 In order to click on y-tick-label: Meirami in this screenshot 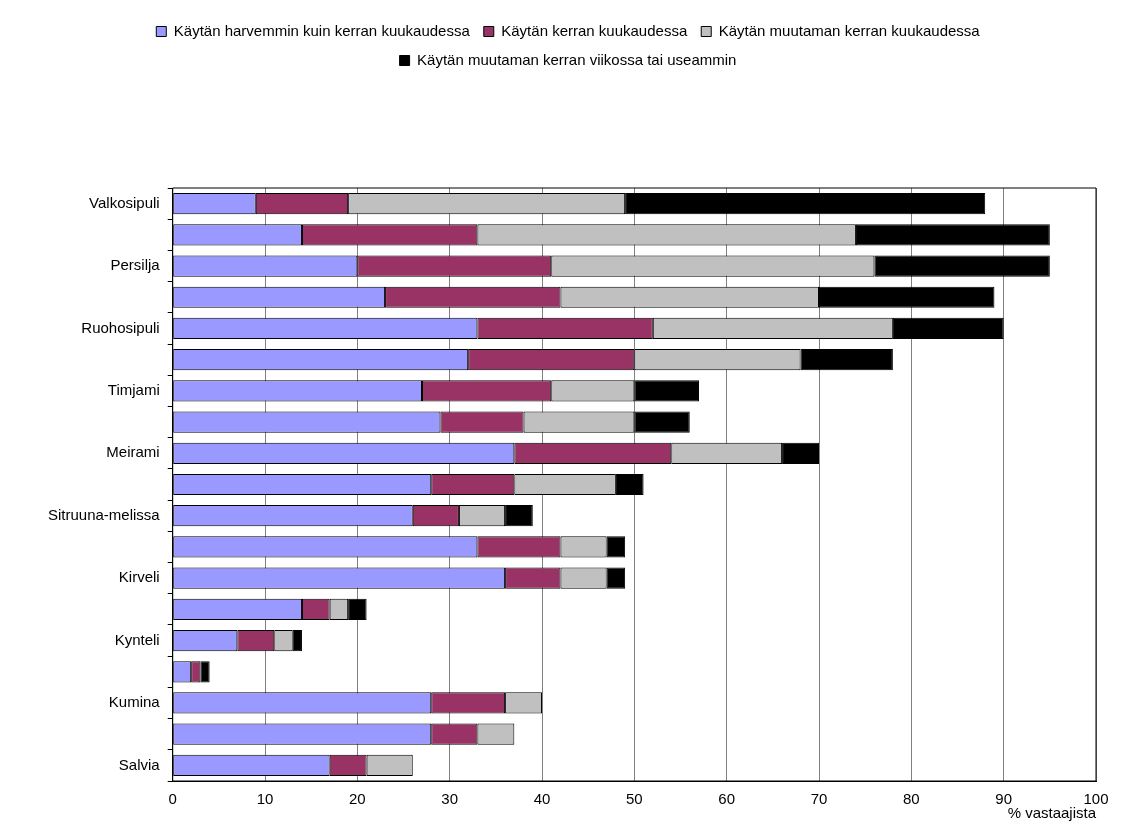, I will do `click(133, 452)`.